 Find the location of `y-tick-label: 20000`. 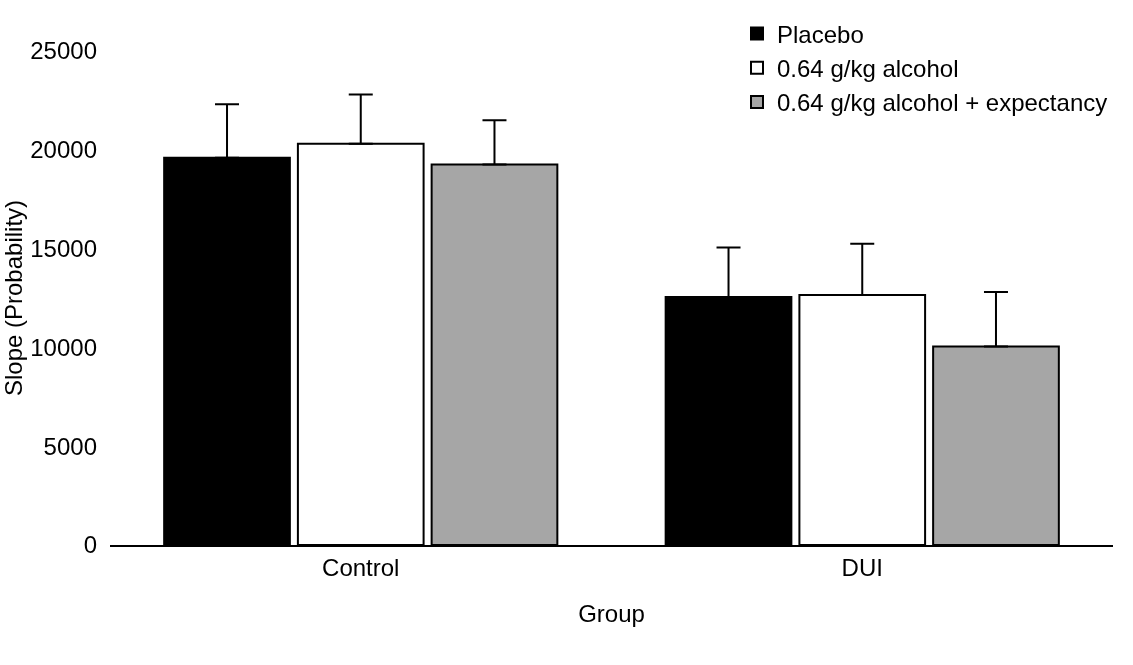

y-tick-label: 20000 is located at coordinates (63, 150).